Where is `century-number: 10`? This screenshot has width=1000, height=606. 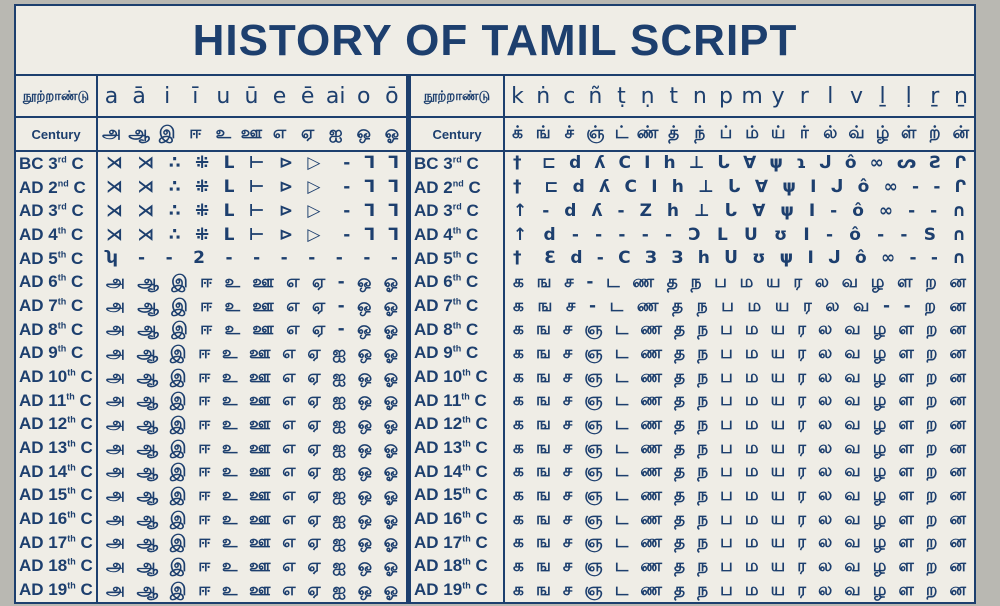 century-number: 10 is located at coordinates (453, 377).